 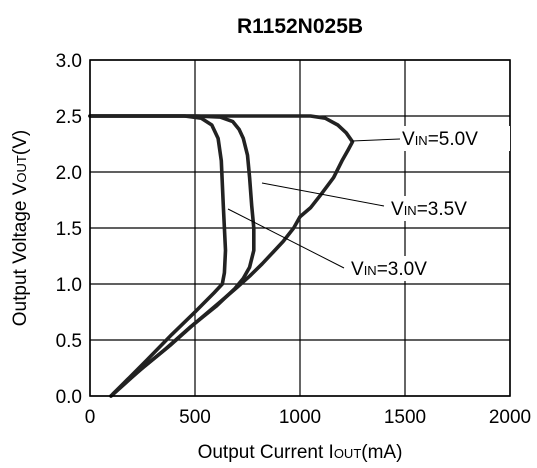 I want to click on annotation-label: VIN=3.5V, so click(x=429, y=209).